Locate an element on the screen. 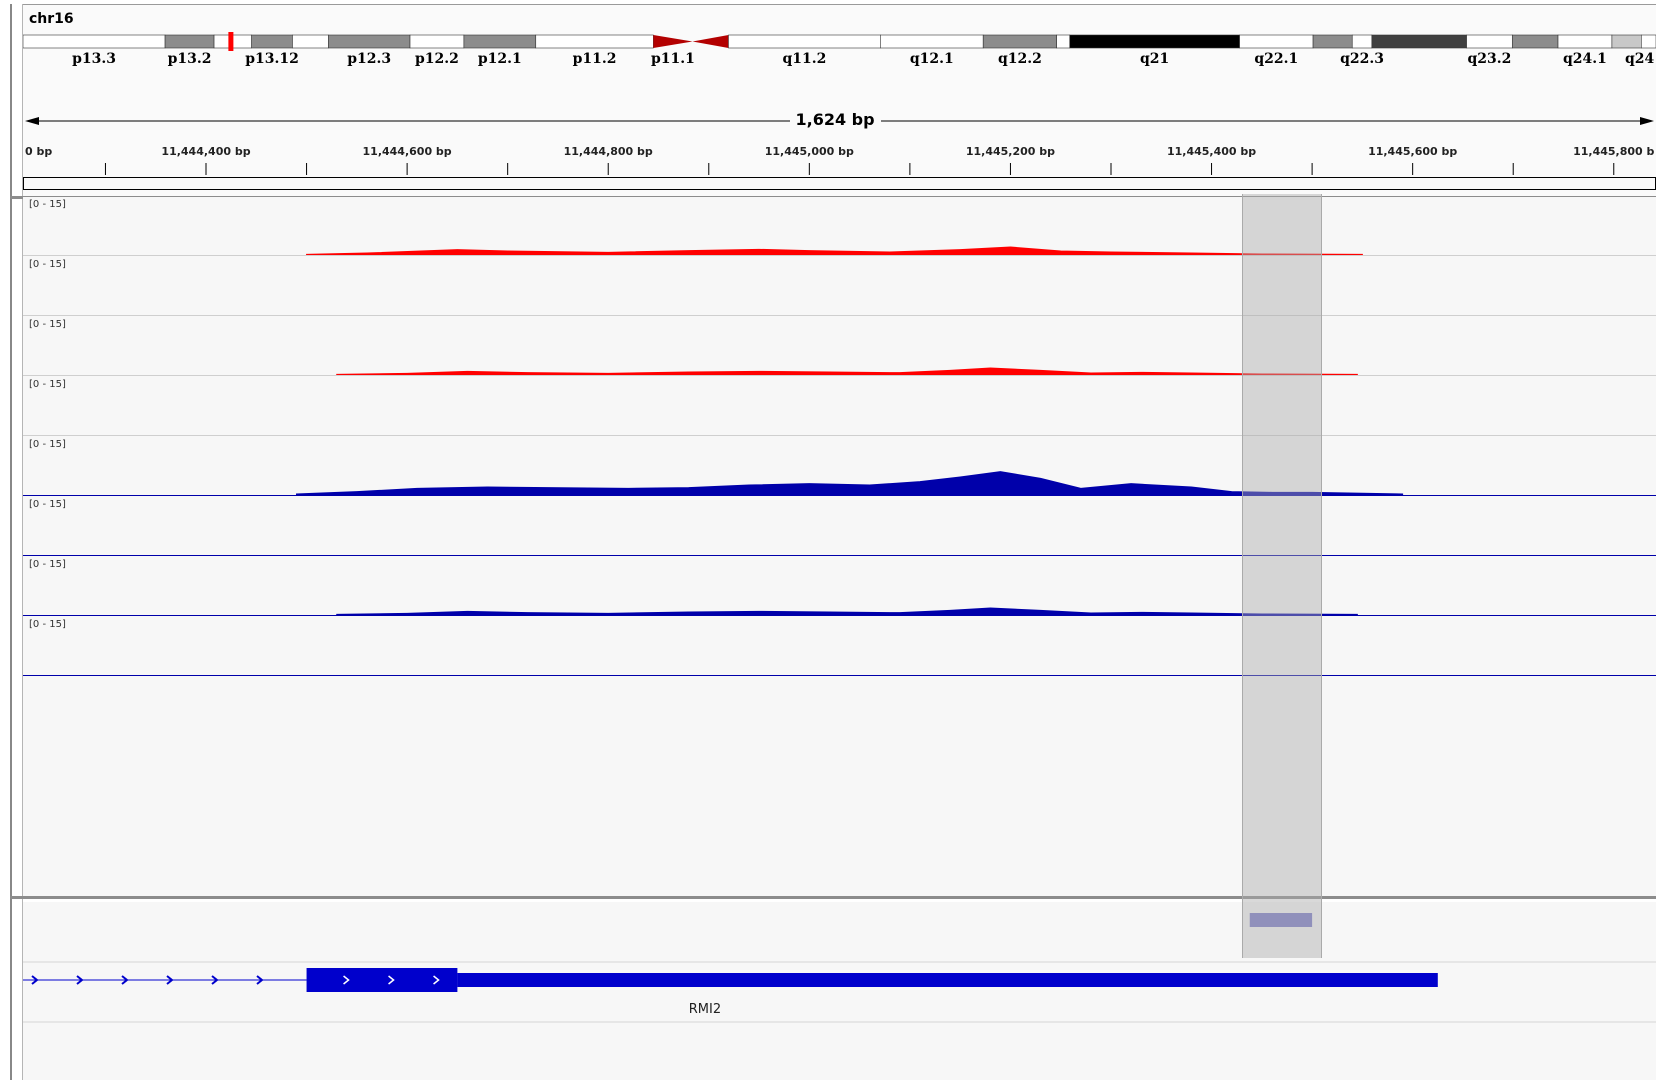 Image resolution: width=1656 pixels, height=1080 pixels. ruler-tick-label: 11,445,000 bp is located at coordinates (809, 151).